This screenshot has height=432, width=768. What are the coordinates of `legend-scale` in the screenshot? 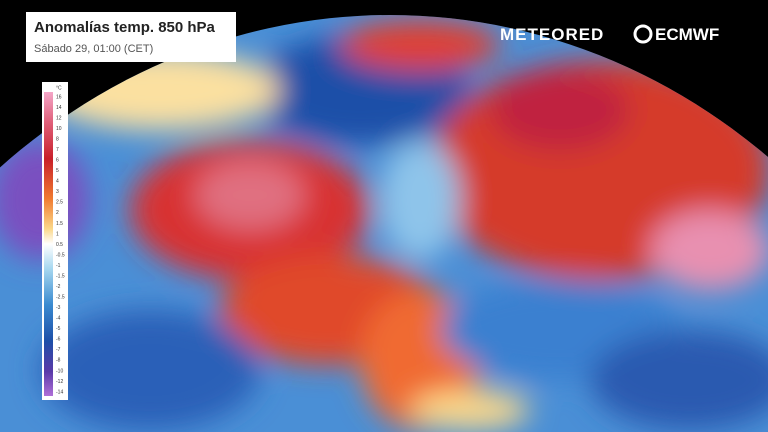 It's located at (48, 244).